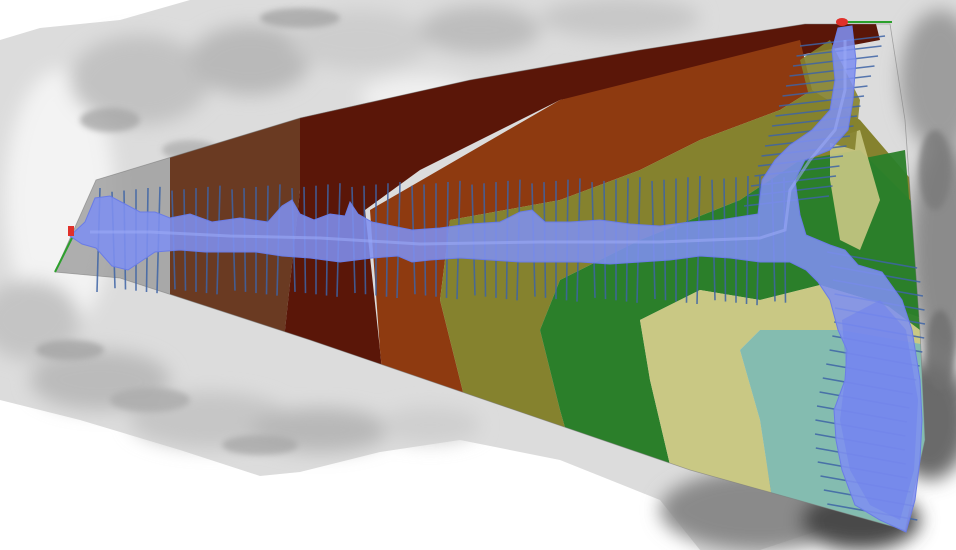 This screenshot has width=956, height=550. What do you see at coordinates (879, 410) in the screenshot?
I see `flood-extent-south-pool` at bounding box center [879, 410].